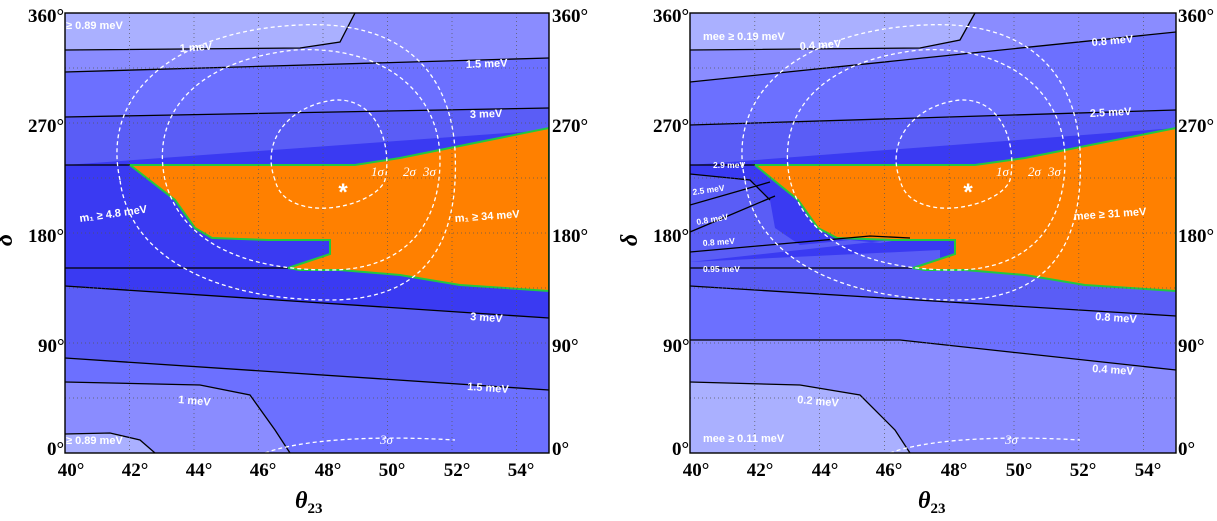 This screenshot has width=1217, height=521. Describe the element at coordinates (721, 269) in the screenshot. I see `contour-label: 0.95 meV` at that location.